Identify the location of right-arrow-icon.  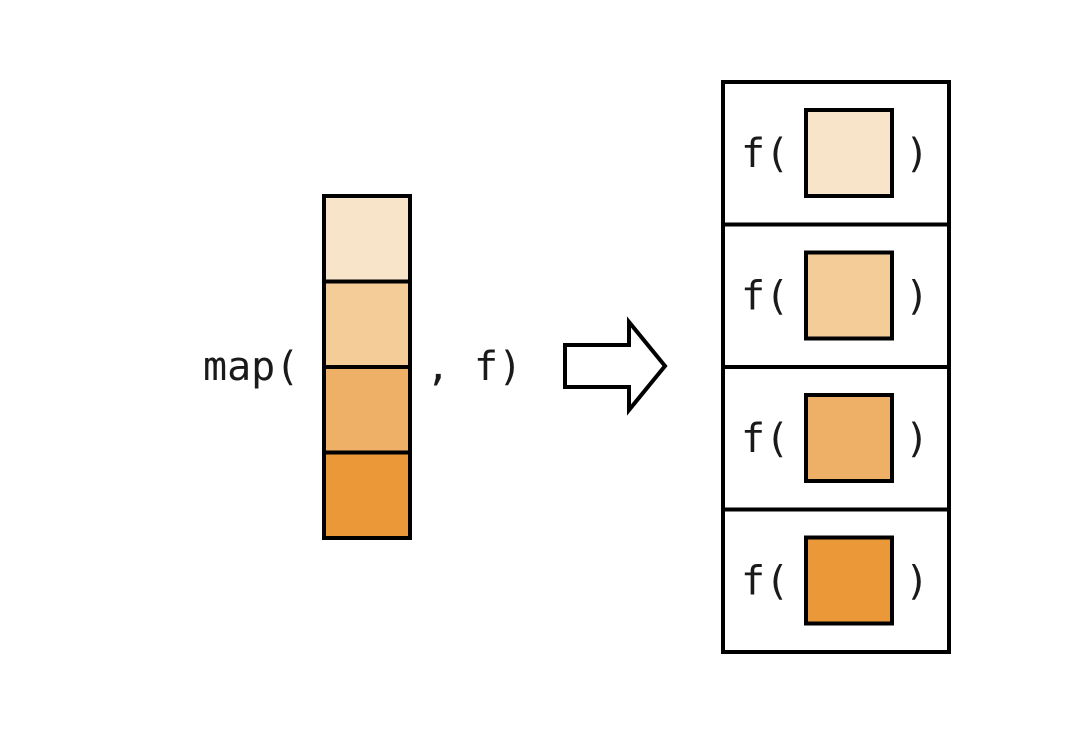
(615, 366).